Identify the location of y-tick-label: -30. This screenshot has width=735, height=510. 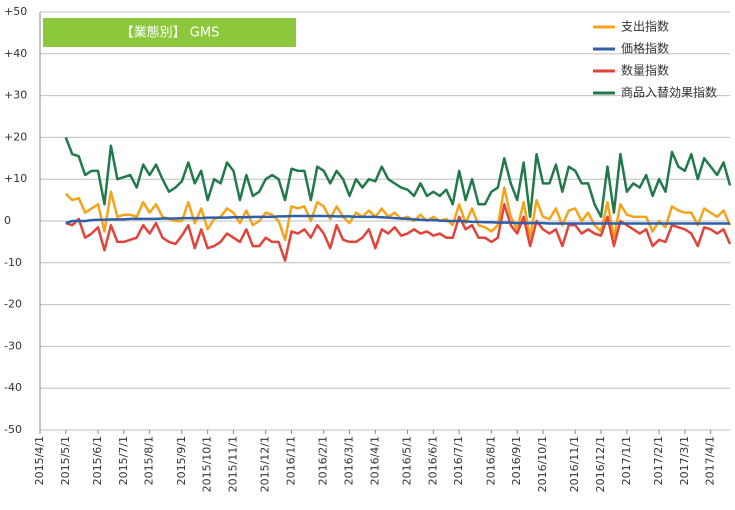
(13, 345).